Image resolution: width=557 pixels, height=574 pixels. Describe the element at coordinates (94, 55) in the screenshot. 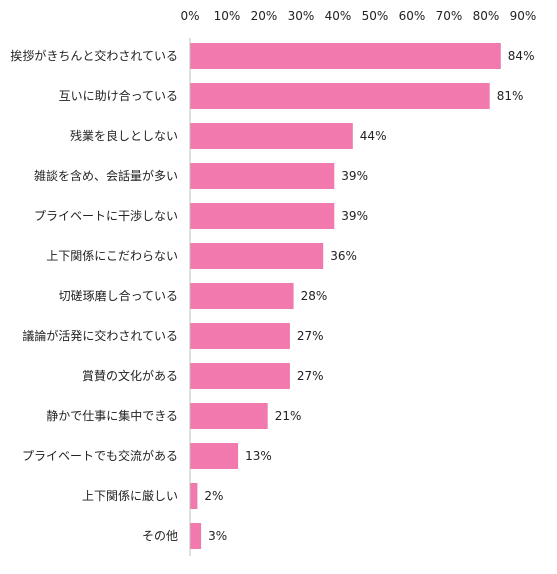

I see `category-label: 挨拶がきちんと交わされている` at that location.